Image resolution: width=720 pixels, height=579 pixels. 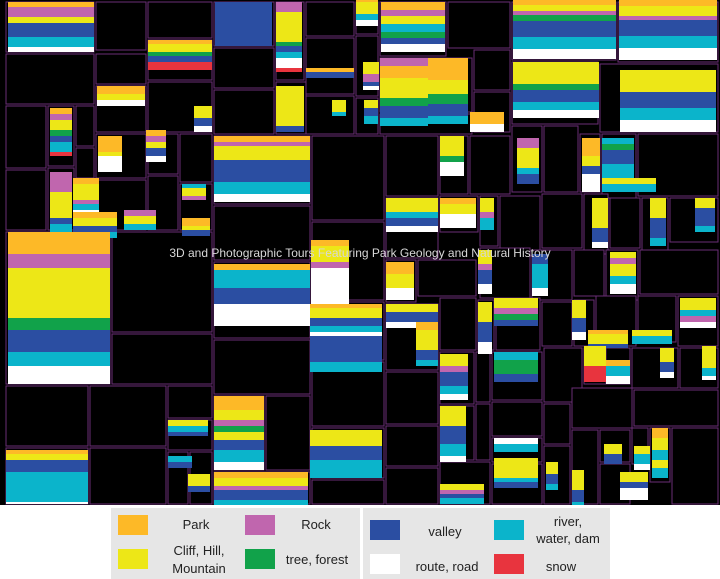 I want to click on legend-swatch-rock, so click(x=260, y=525).